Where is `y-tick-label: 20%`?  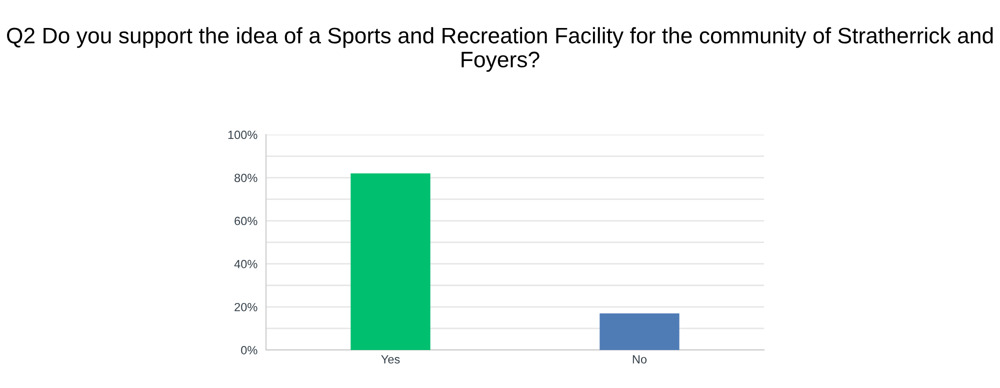 y-tick-label: 20% is located at coordinates (246, 307).